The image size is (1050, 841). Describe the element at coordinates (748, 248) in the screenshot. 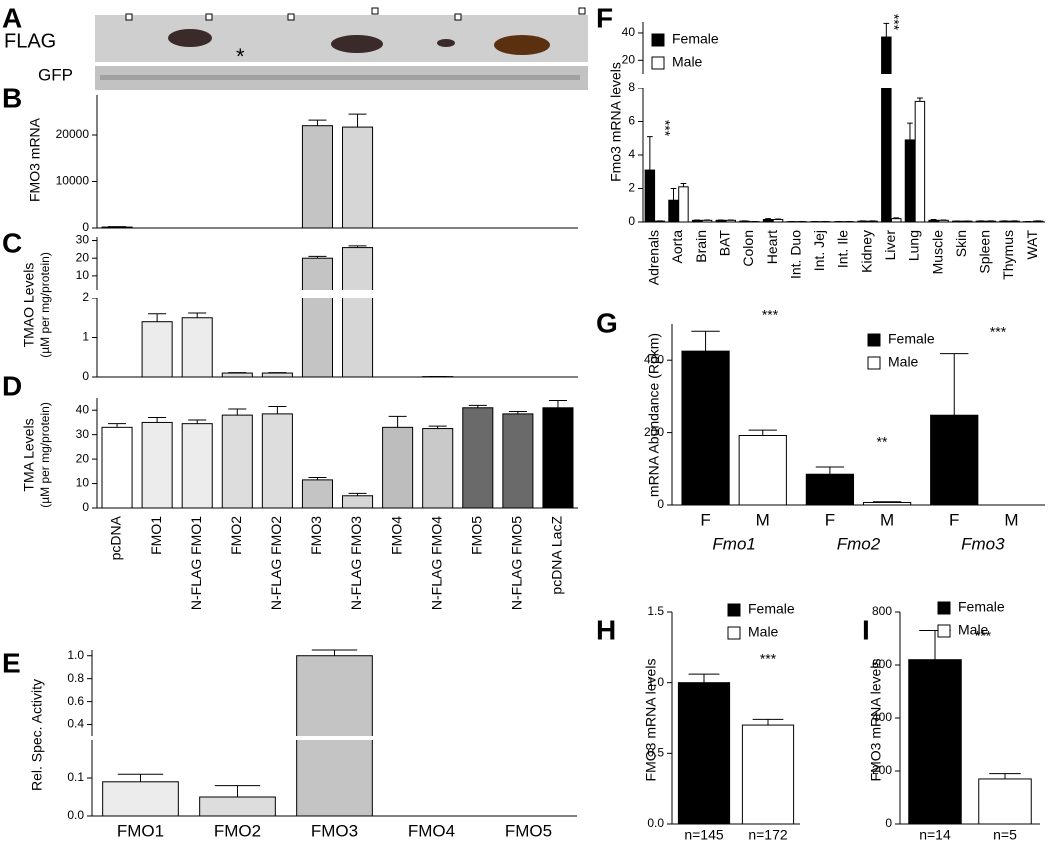

I see `x-tick-label: Colon` at that location.